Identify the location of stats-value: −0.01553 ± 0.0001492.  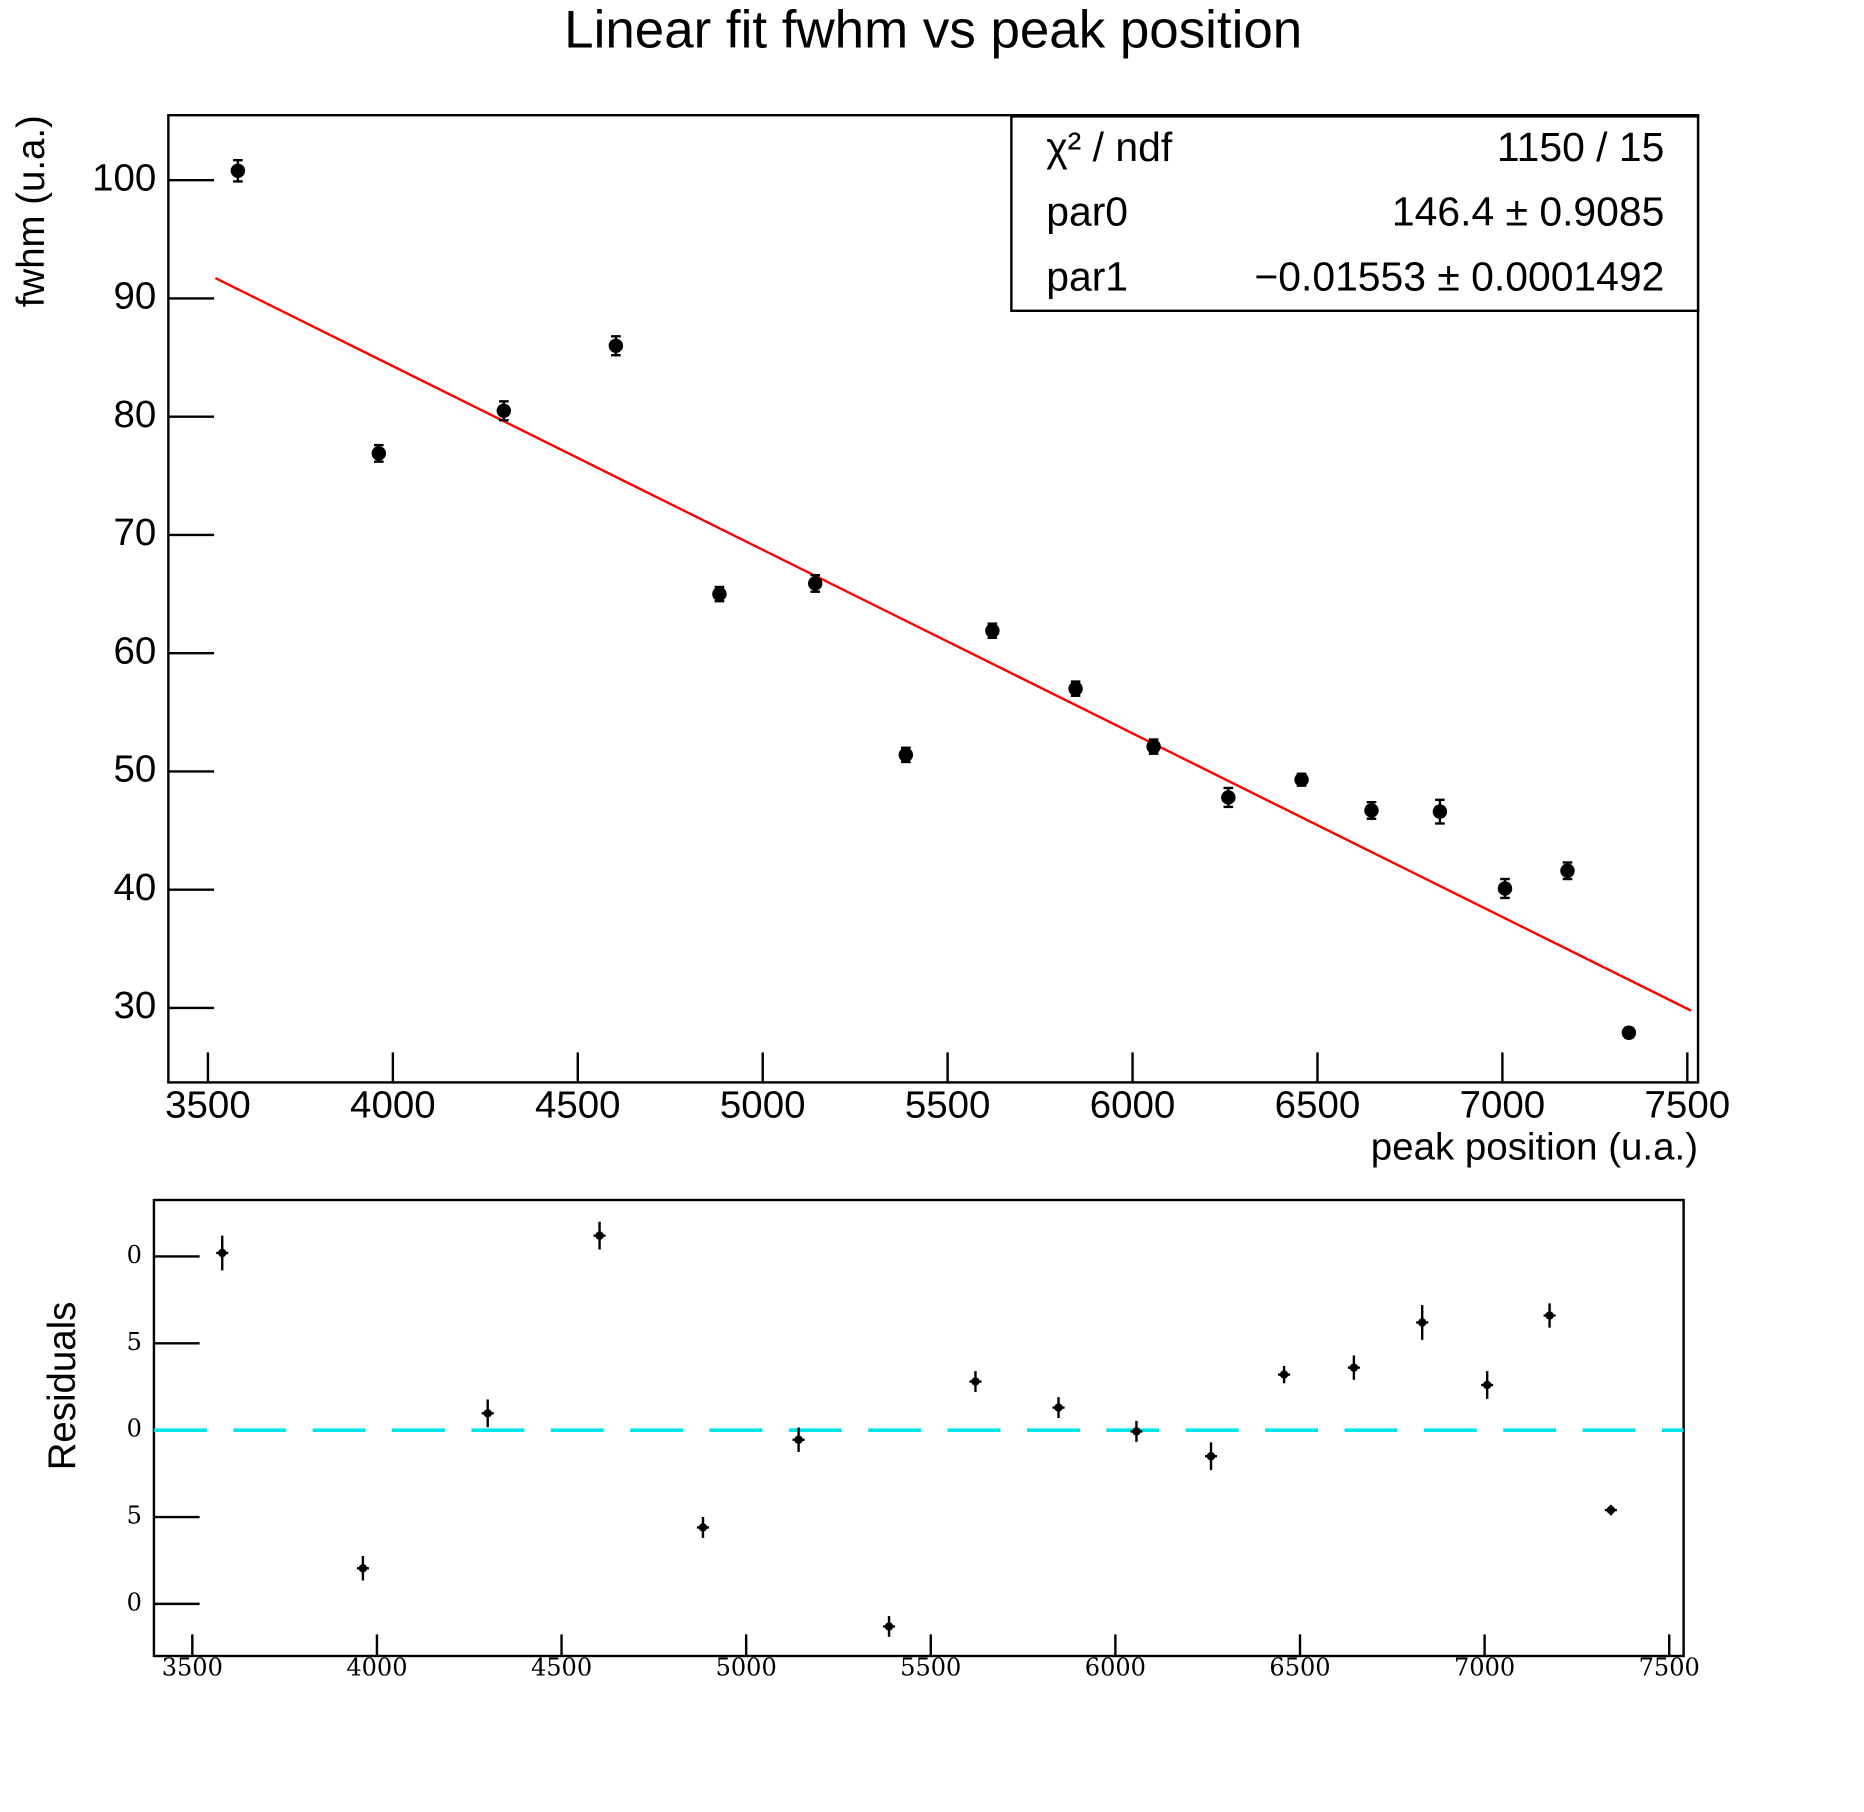
(1459, 276).